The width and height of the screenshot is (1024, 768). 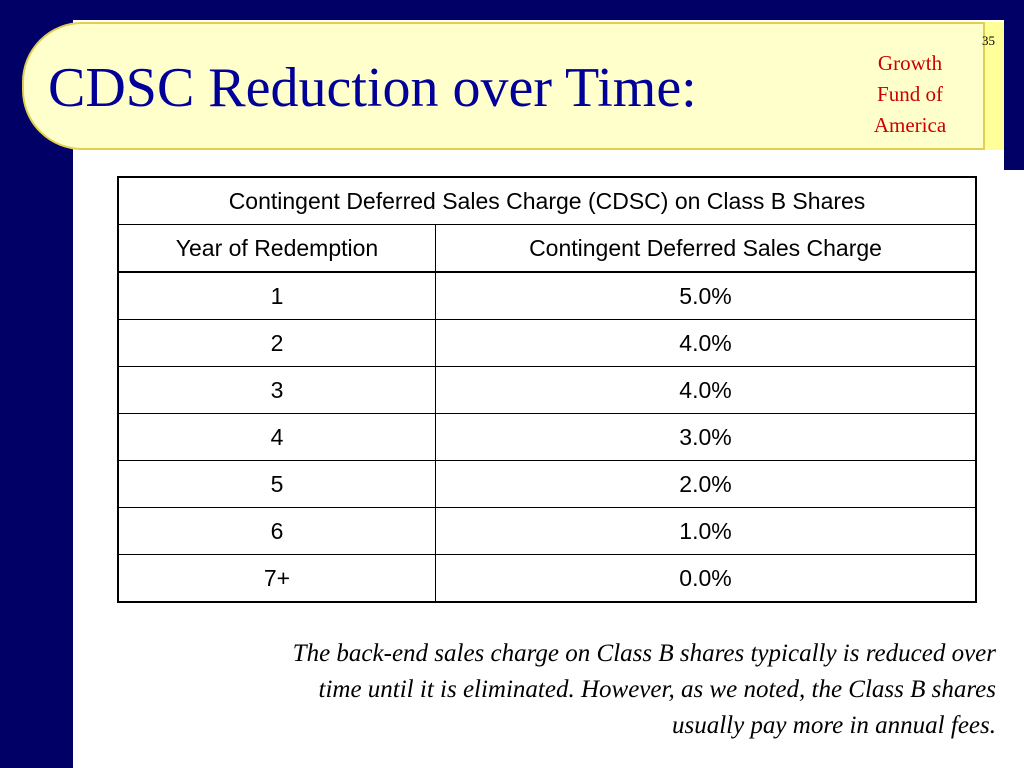 What do you see at coordinates (276, 295) in the screenshot?
I see `year-cell: 1` at bounding box center [276, 295].